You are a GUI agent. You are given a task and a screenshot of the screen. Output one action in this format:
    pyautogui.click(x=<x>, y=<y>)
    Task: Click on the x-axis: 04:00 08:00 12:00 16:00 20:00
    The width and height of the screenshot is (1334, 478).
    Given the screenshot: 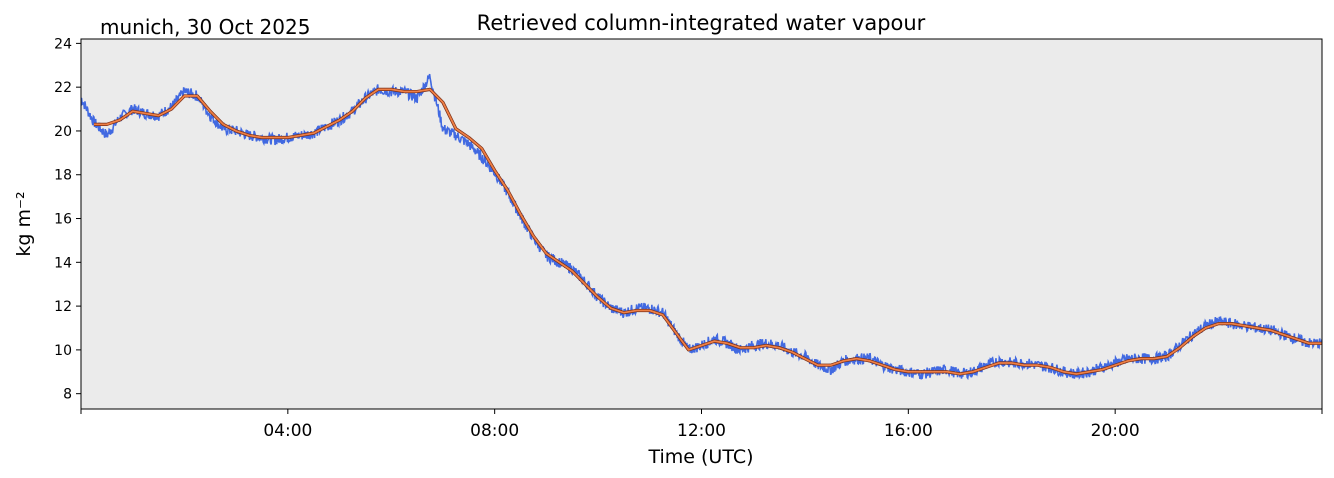 What is the action you would take?
    pyautogui.click(x=701, y=425)
    